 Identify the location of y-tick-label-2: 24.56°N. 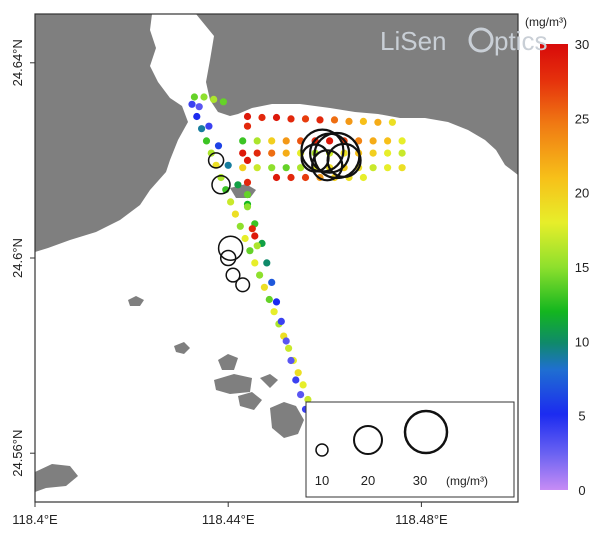
(17, 453).